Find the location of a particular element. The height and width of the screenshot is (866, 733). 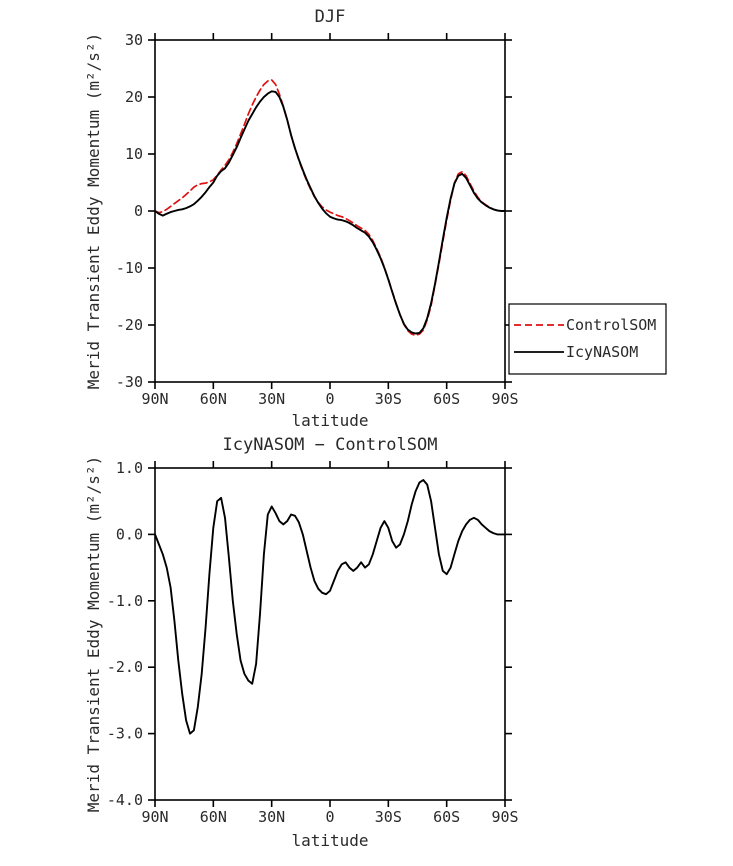

y-tick-label: -3.0 is located at coordinates (125, 734).